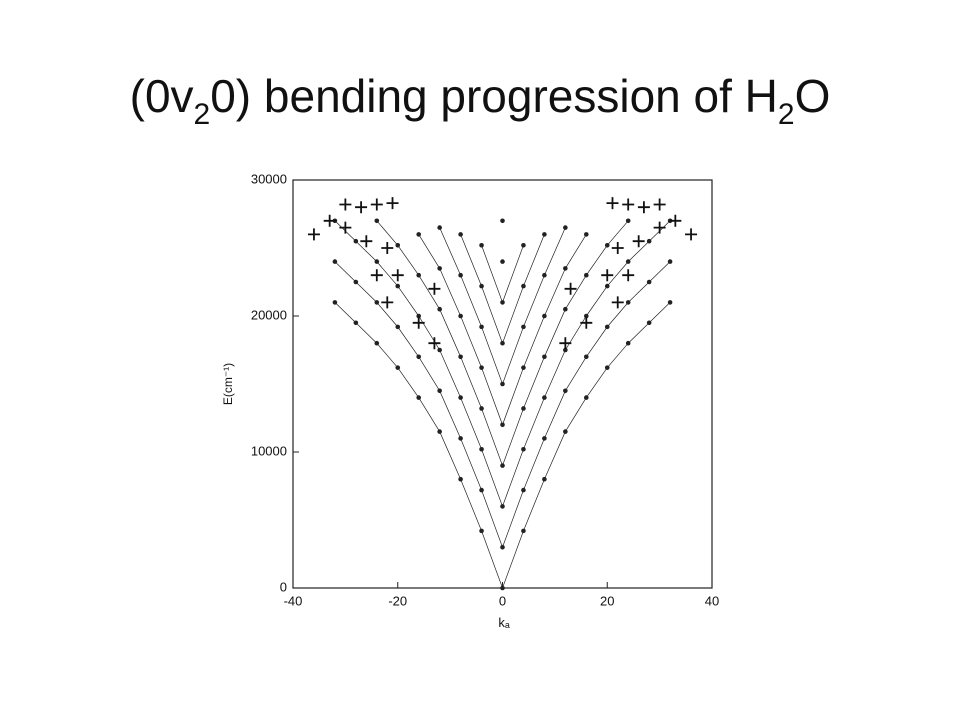 The image size is (960, 725). What do you see at coordinates (607, 600) in the screenshot?
I see `x-tick-label: 20` at bounding box center [607, 600].